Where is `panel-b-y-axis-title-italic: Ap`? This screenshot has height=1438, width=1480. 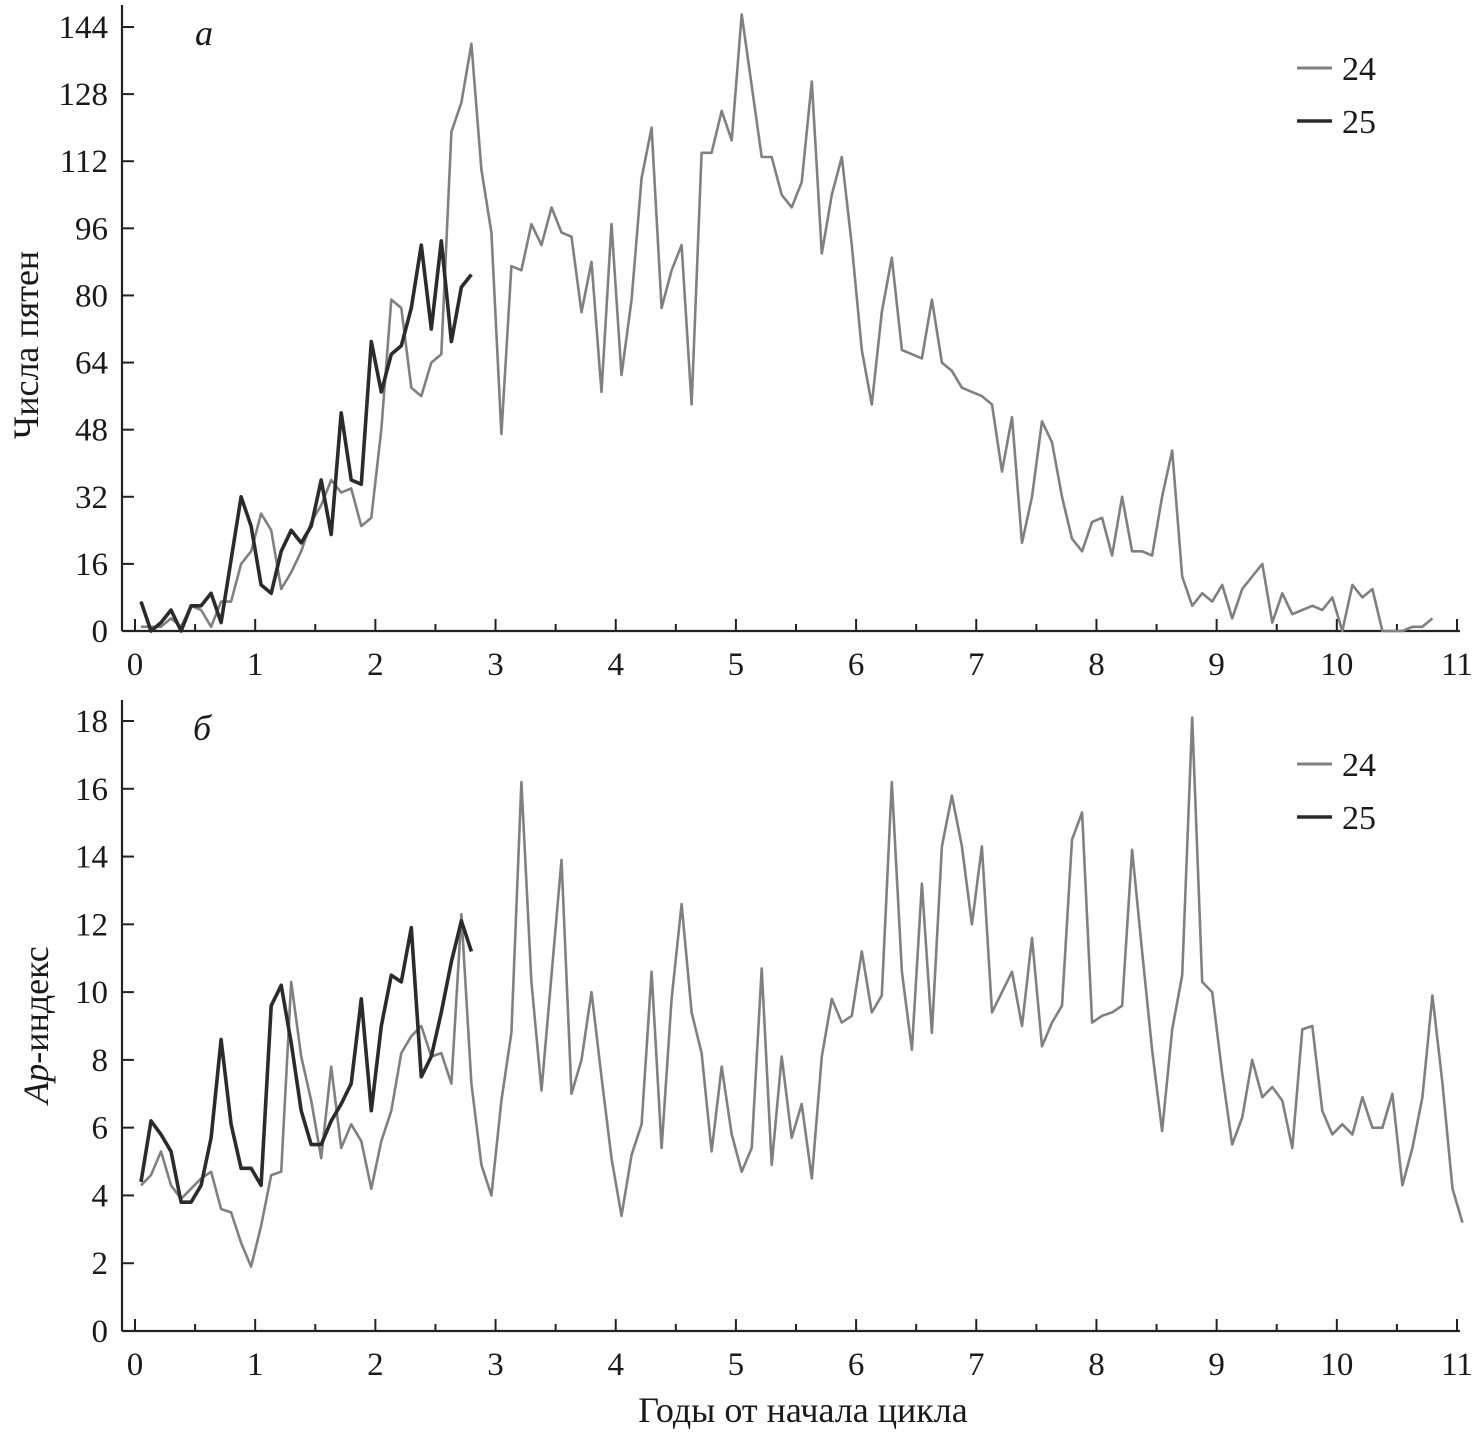 panel-b-y-axis-title-italic: Ap is located at coordinates (36, 1085).